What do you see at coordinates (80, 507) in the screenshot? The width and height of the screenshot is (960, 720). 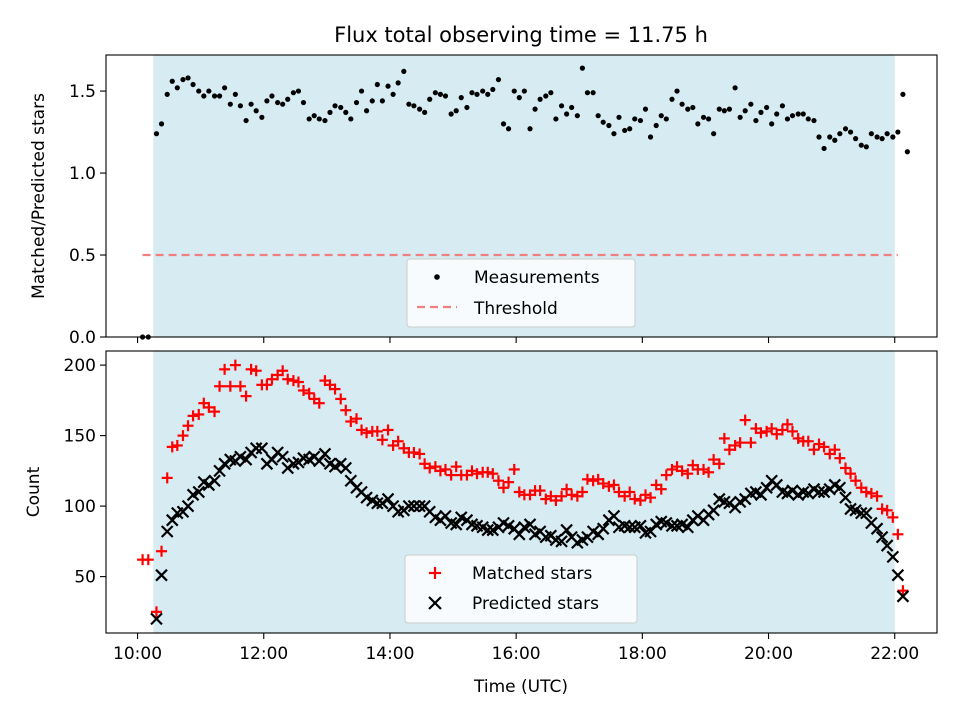 I see `count-y-tick-label: 100` at bounding box center [80, 507].